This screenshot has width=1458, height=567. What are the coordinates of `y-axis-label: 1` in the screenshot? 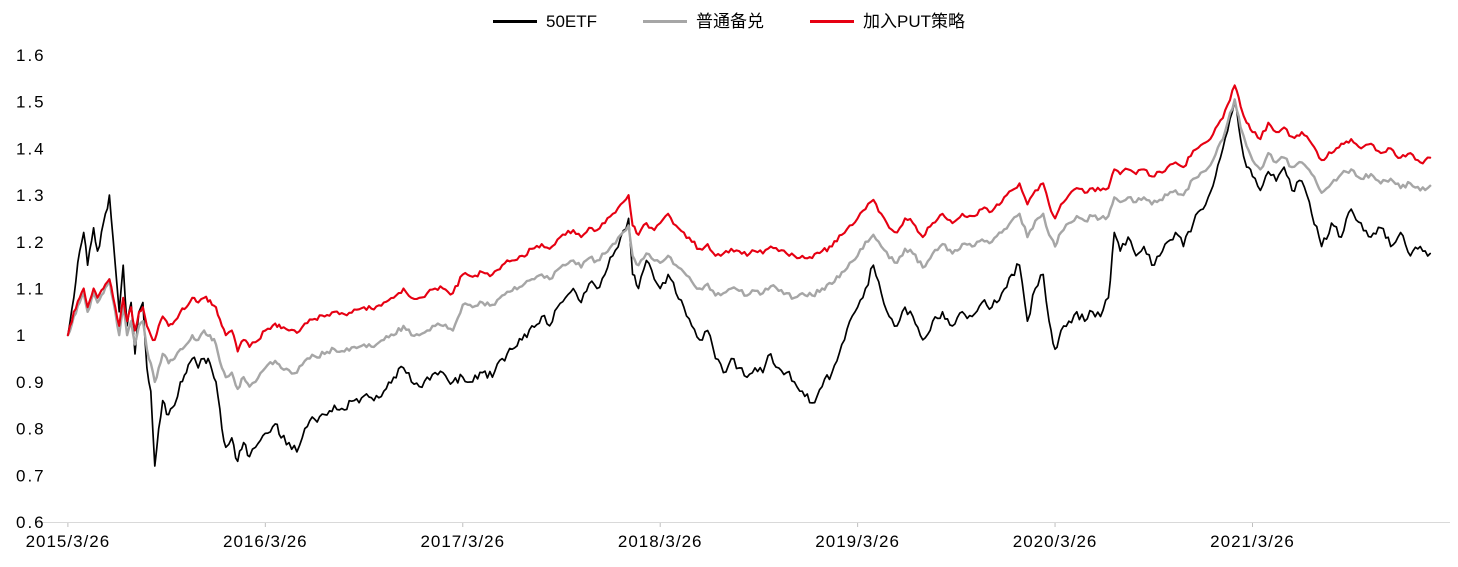 It's located at (21, 335).